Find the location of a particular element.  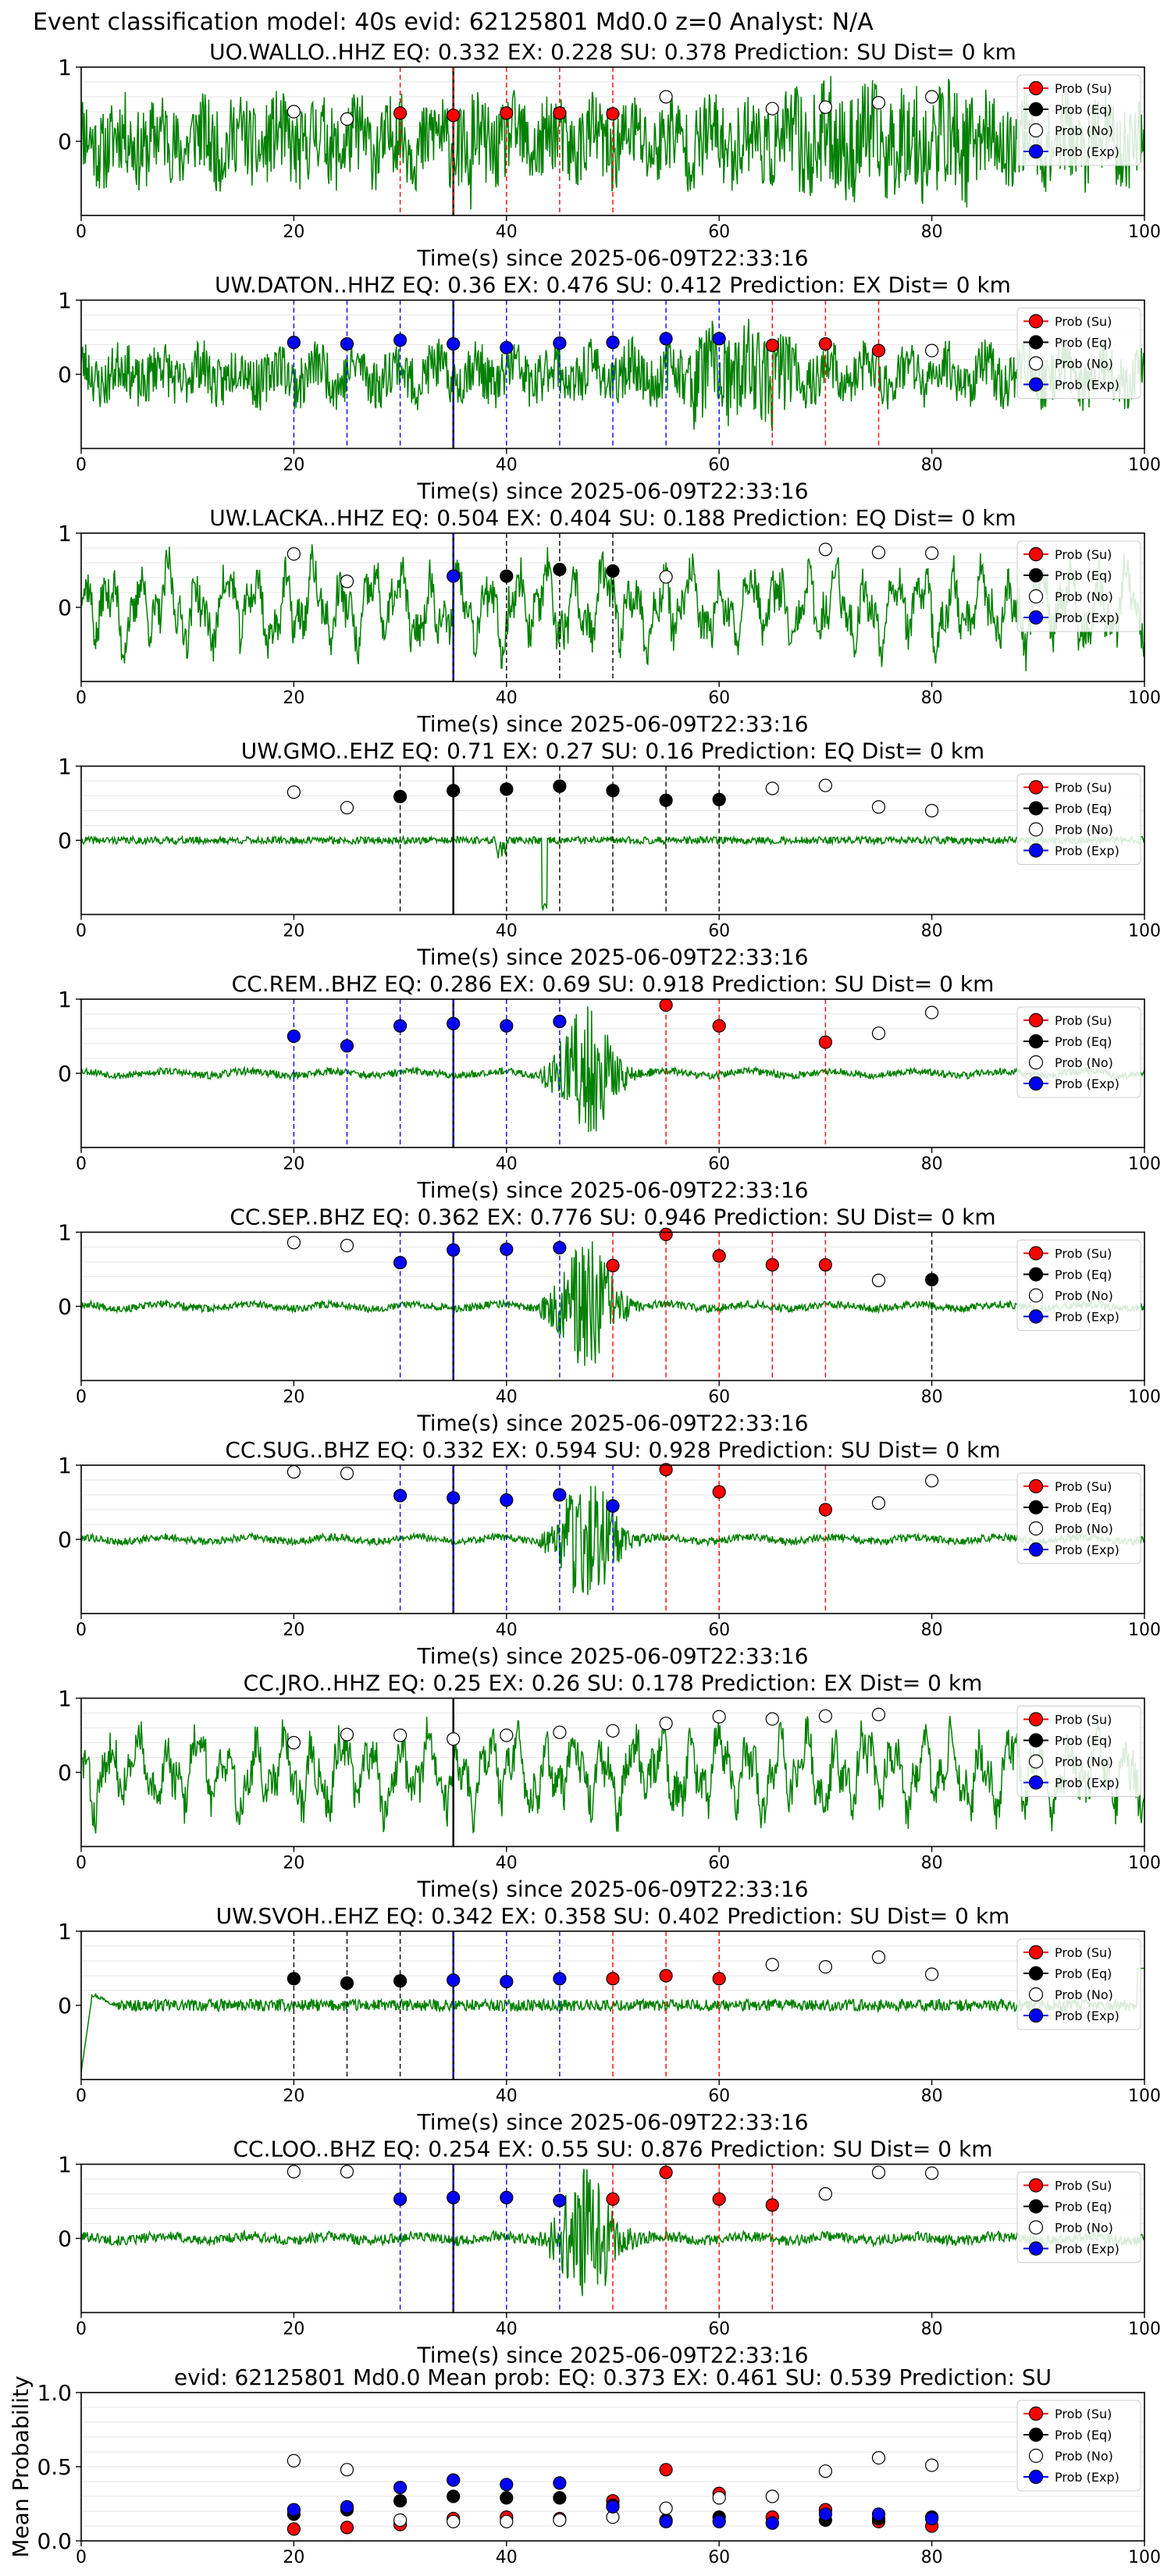

y-axis-label: Mean Probability is located at coordinates (21, 2466).